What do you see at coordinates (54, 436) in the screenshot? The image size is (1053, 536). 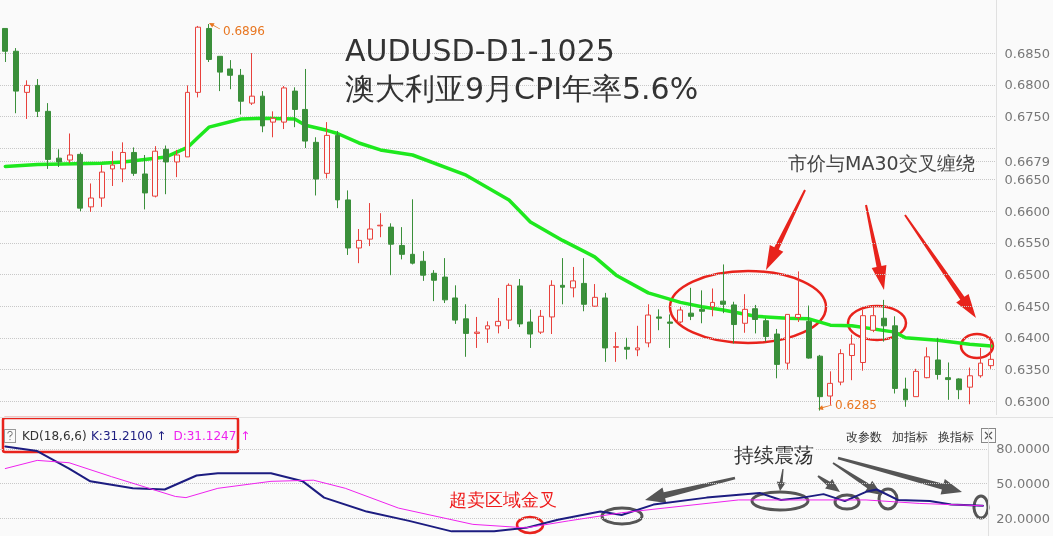 I see `legend-title: KD(18,6,6)` at bounding box center [54, 436].